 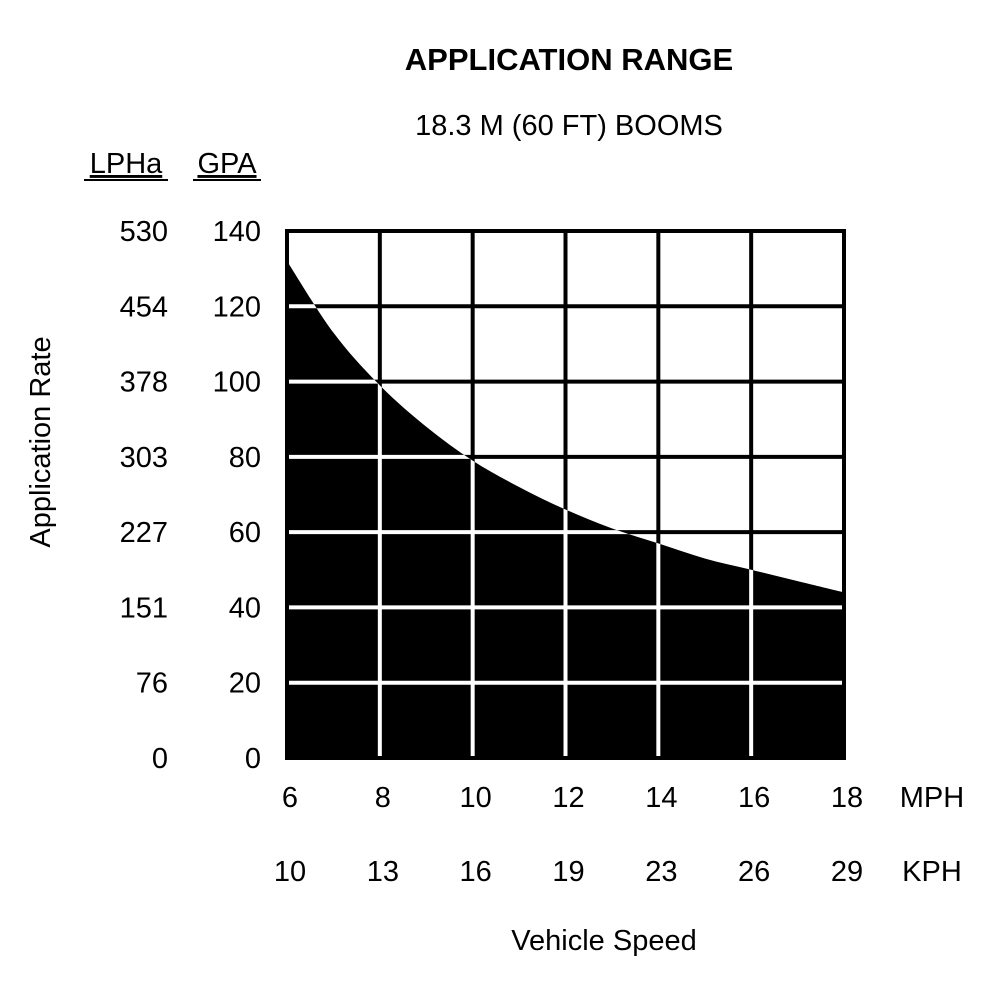 I want to click on y-tick-label-gpa: 80, so click(x=245, y=458).